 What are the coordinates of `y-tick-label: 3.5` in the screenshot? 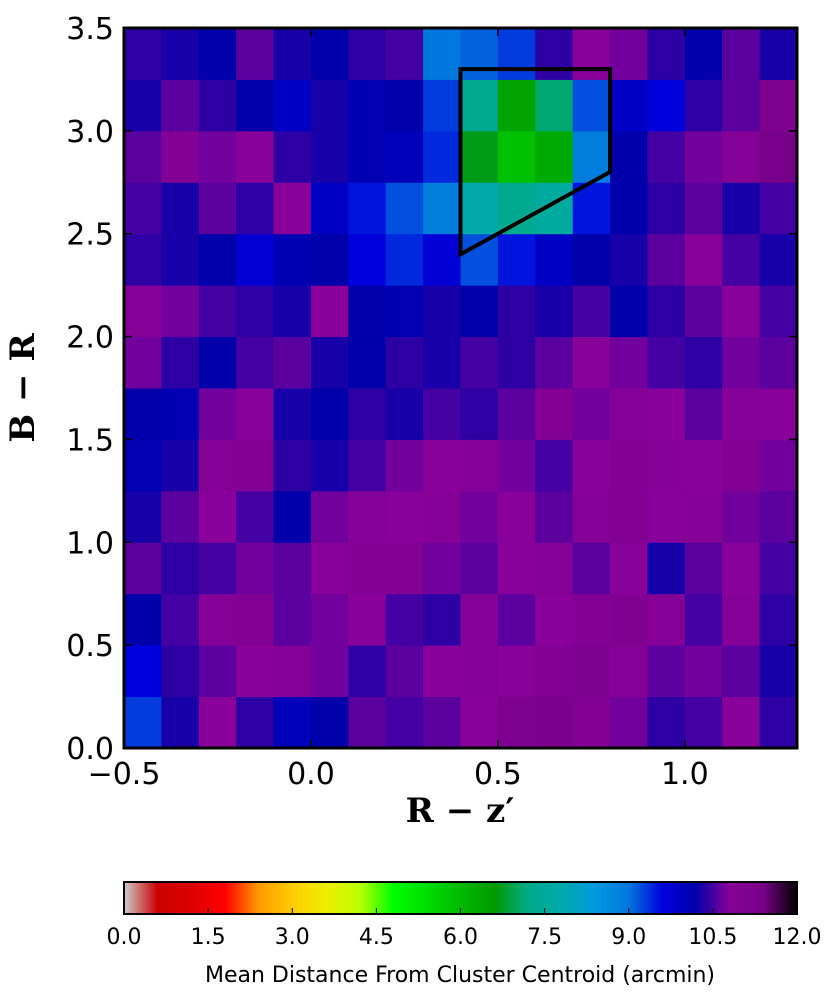 It's located at (90, 29).